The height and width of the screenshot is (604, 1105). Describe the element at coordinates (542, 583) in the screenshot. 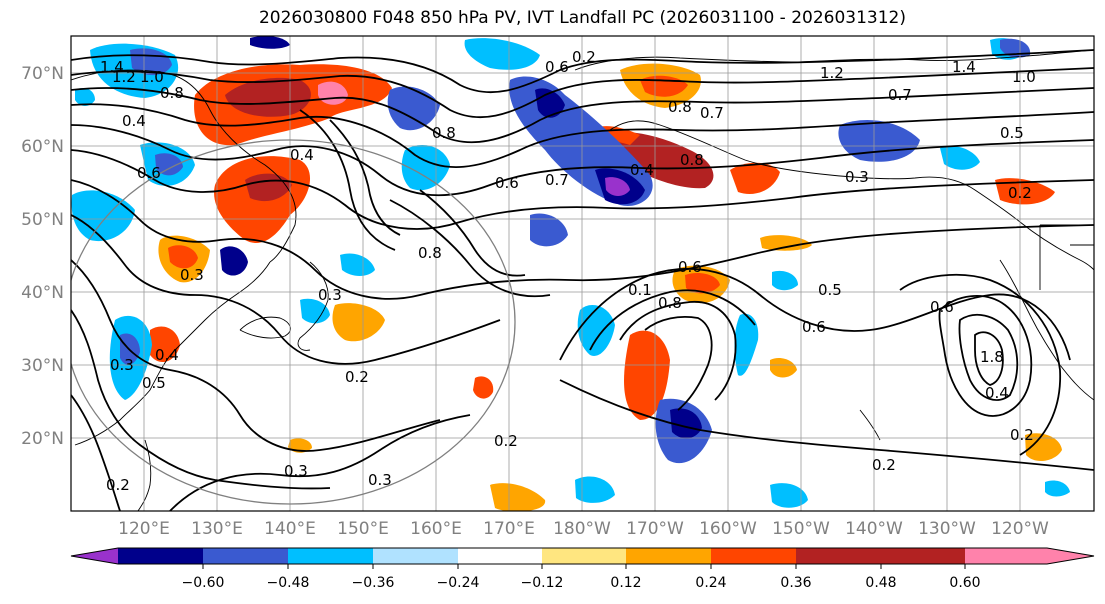

I see `colorbar-tick-label: −0.12` at that location.